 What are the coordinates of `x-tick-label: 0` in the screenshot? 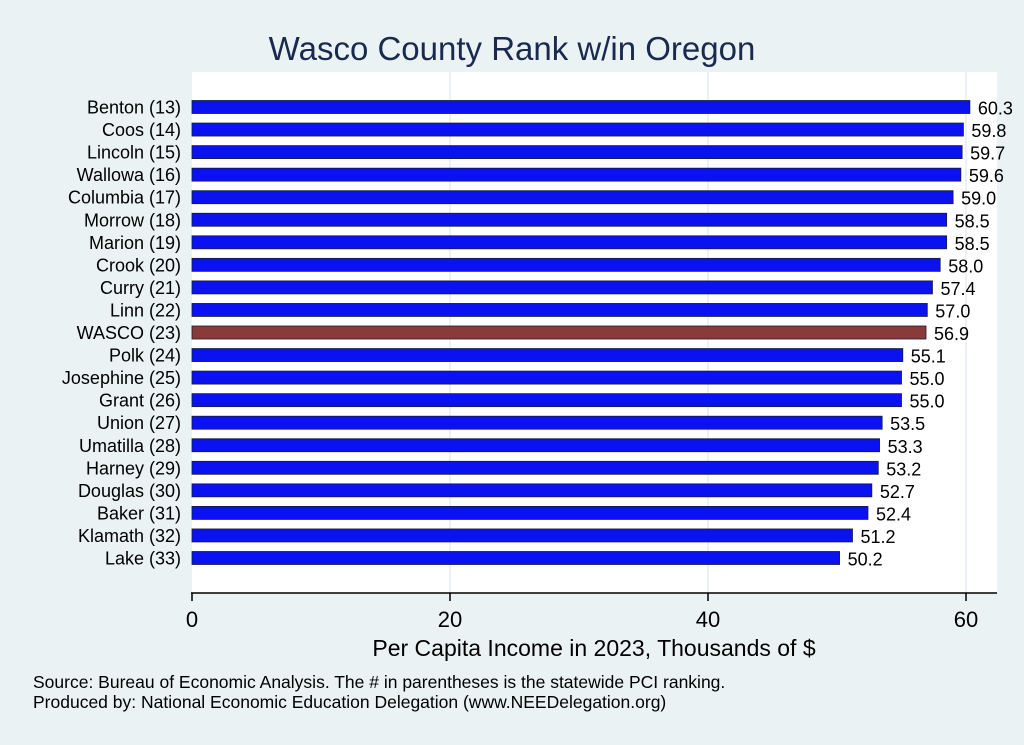 It's located at (192, 619).